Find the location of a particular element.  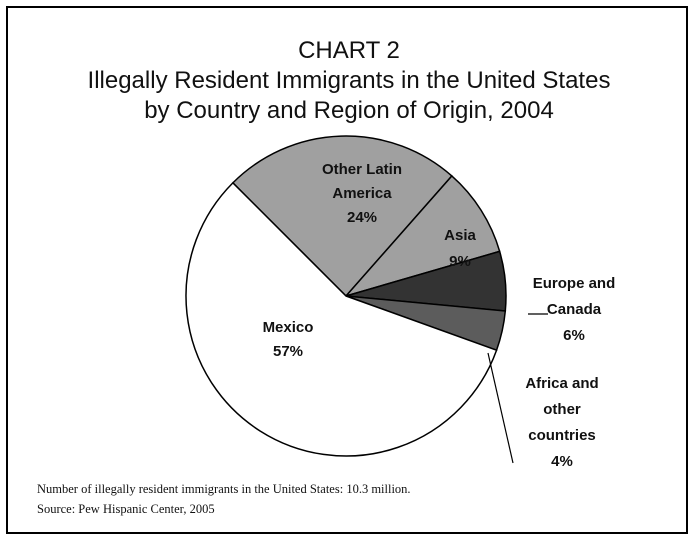

slice-value-label-1: 24% is located at coordinates (362, 217).